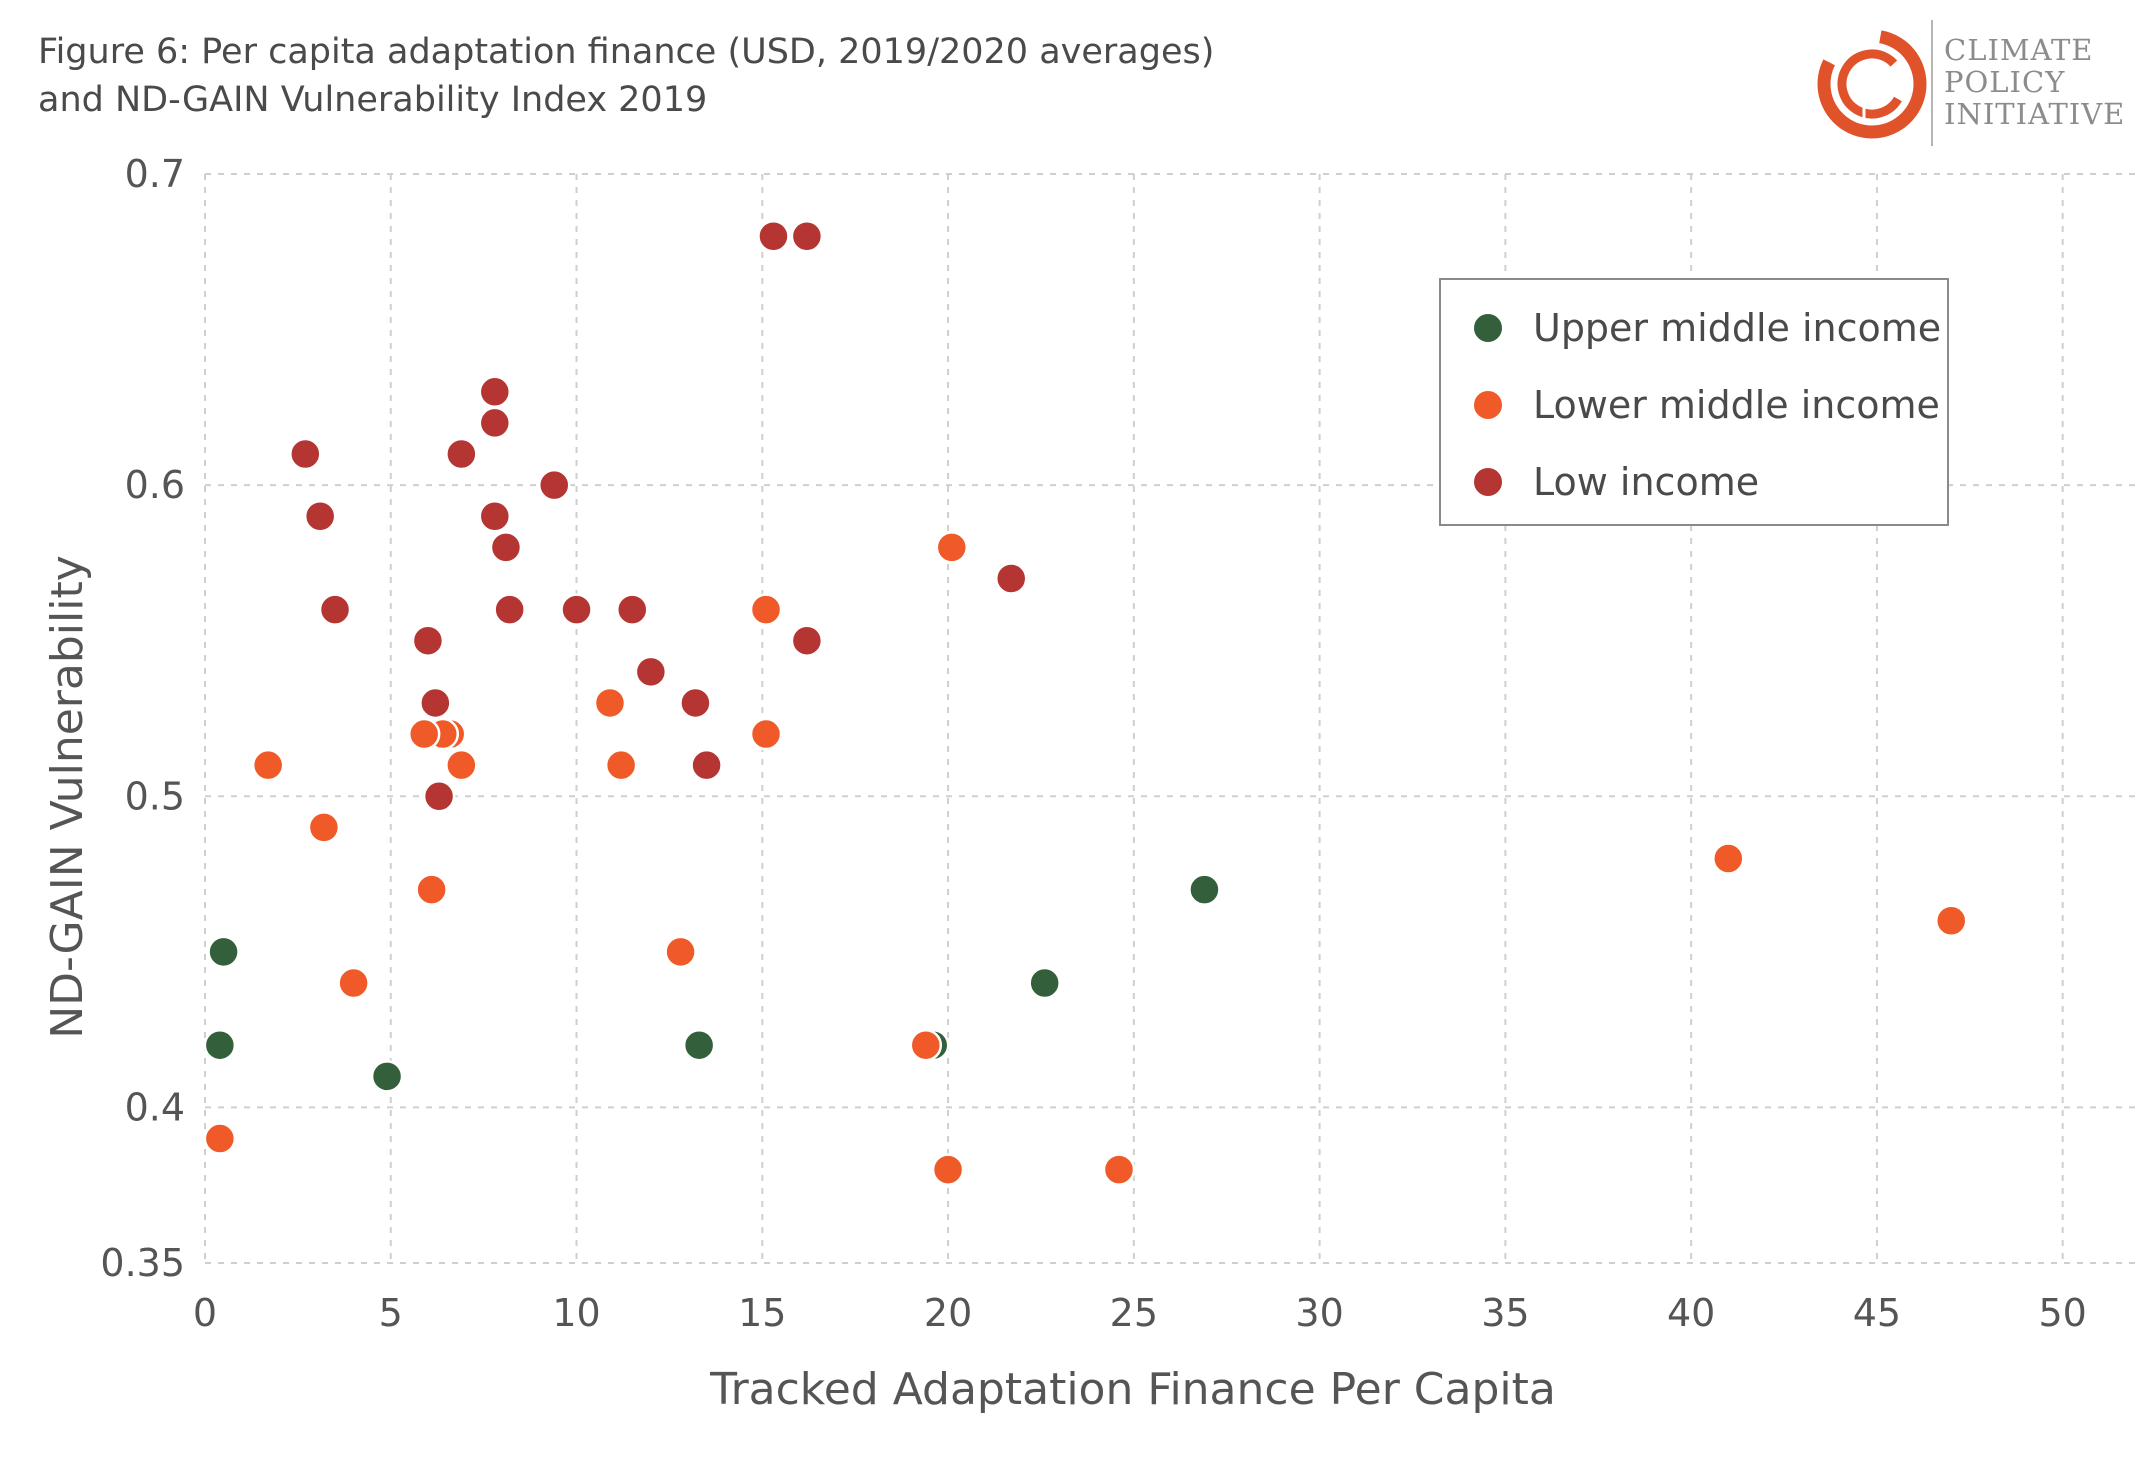 This screenshot has height=1464, width=2137. Describe the element at coordinates (1646, 482) in the screenshot. I see `legend-label-low-income: Low income` at that location.